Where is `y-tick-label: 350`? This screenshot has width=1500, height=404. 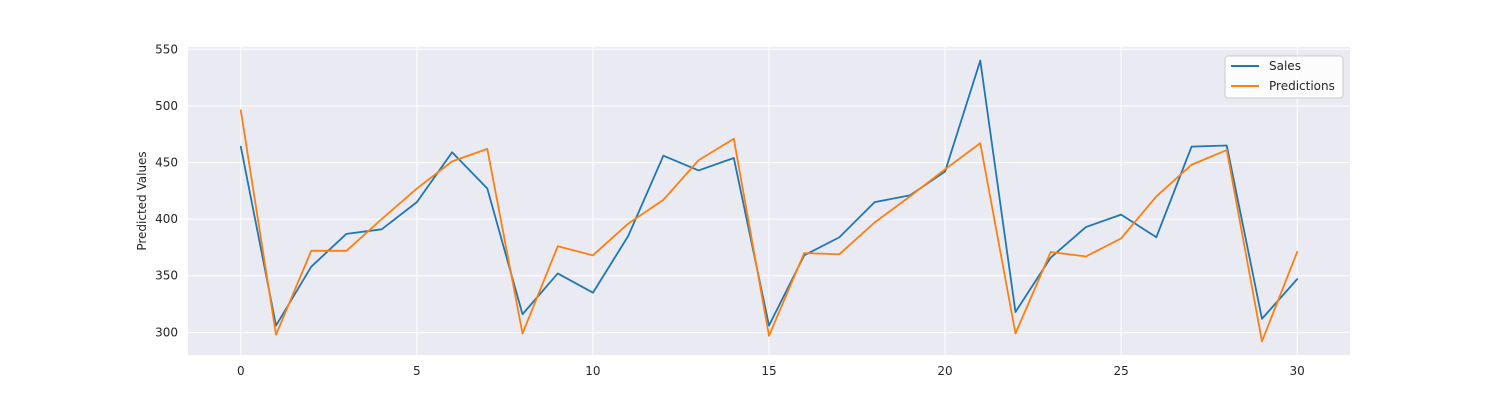 y-tick-label: 350 is located at coordinates (166, 276).